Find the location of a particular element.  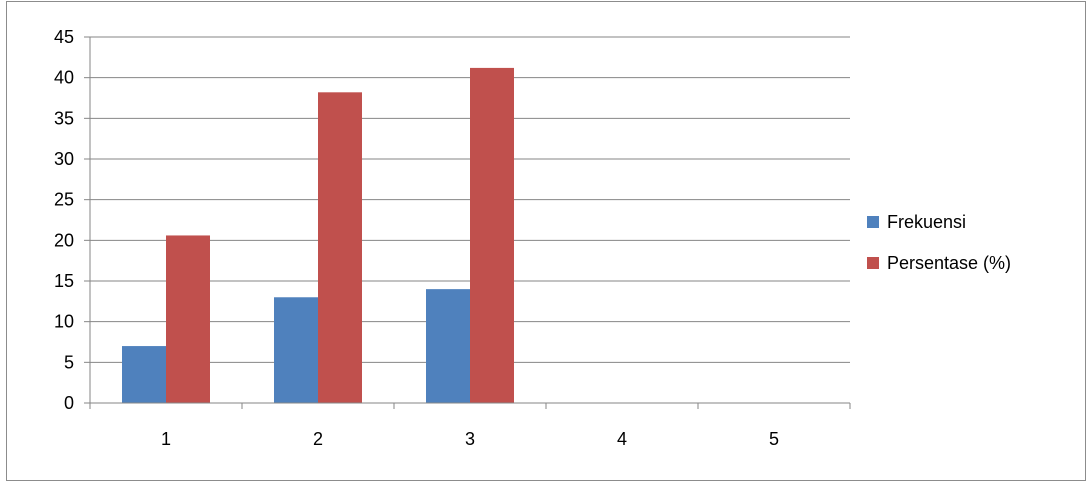

x-tick-label-1: 1 is located at coordinates (166, 439).